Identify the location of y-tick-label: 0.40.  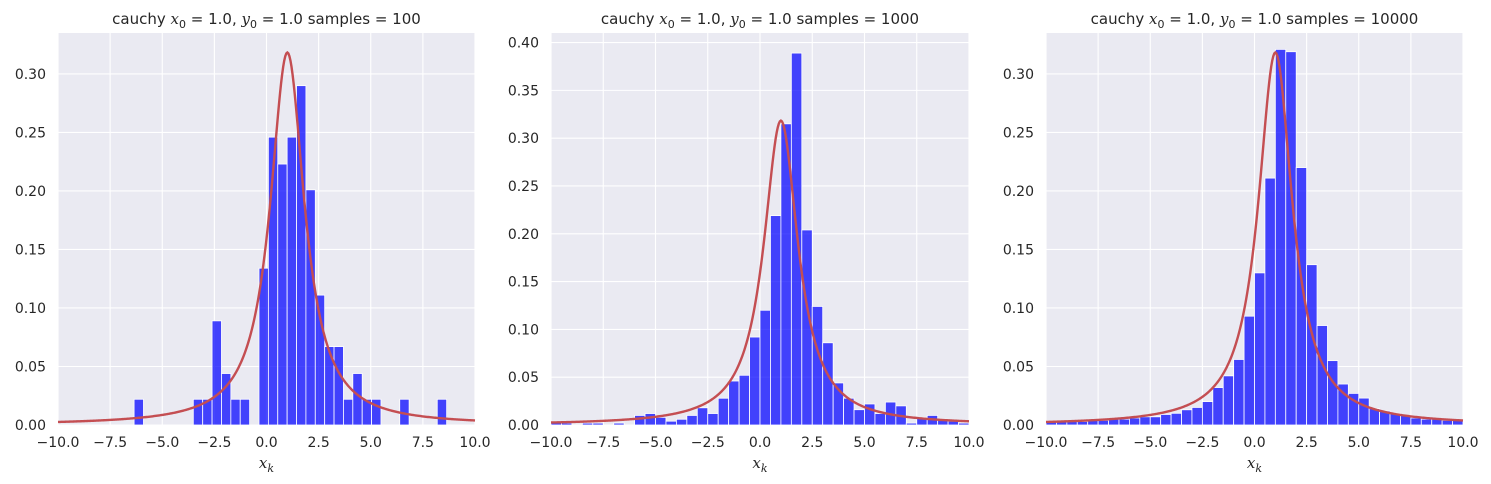
(523, 44).